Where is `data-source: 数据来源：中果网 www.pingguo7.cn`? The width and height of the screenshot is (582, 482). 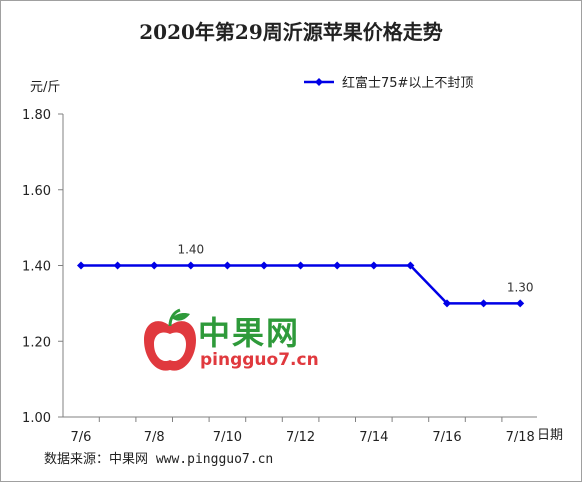
data-source: 数据来源：中果网 www.pingguo7.cn is located at coordinates (159, 459).